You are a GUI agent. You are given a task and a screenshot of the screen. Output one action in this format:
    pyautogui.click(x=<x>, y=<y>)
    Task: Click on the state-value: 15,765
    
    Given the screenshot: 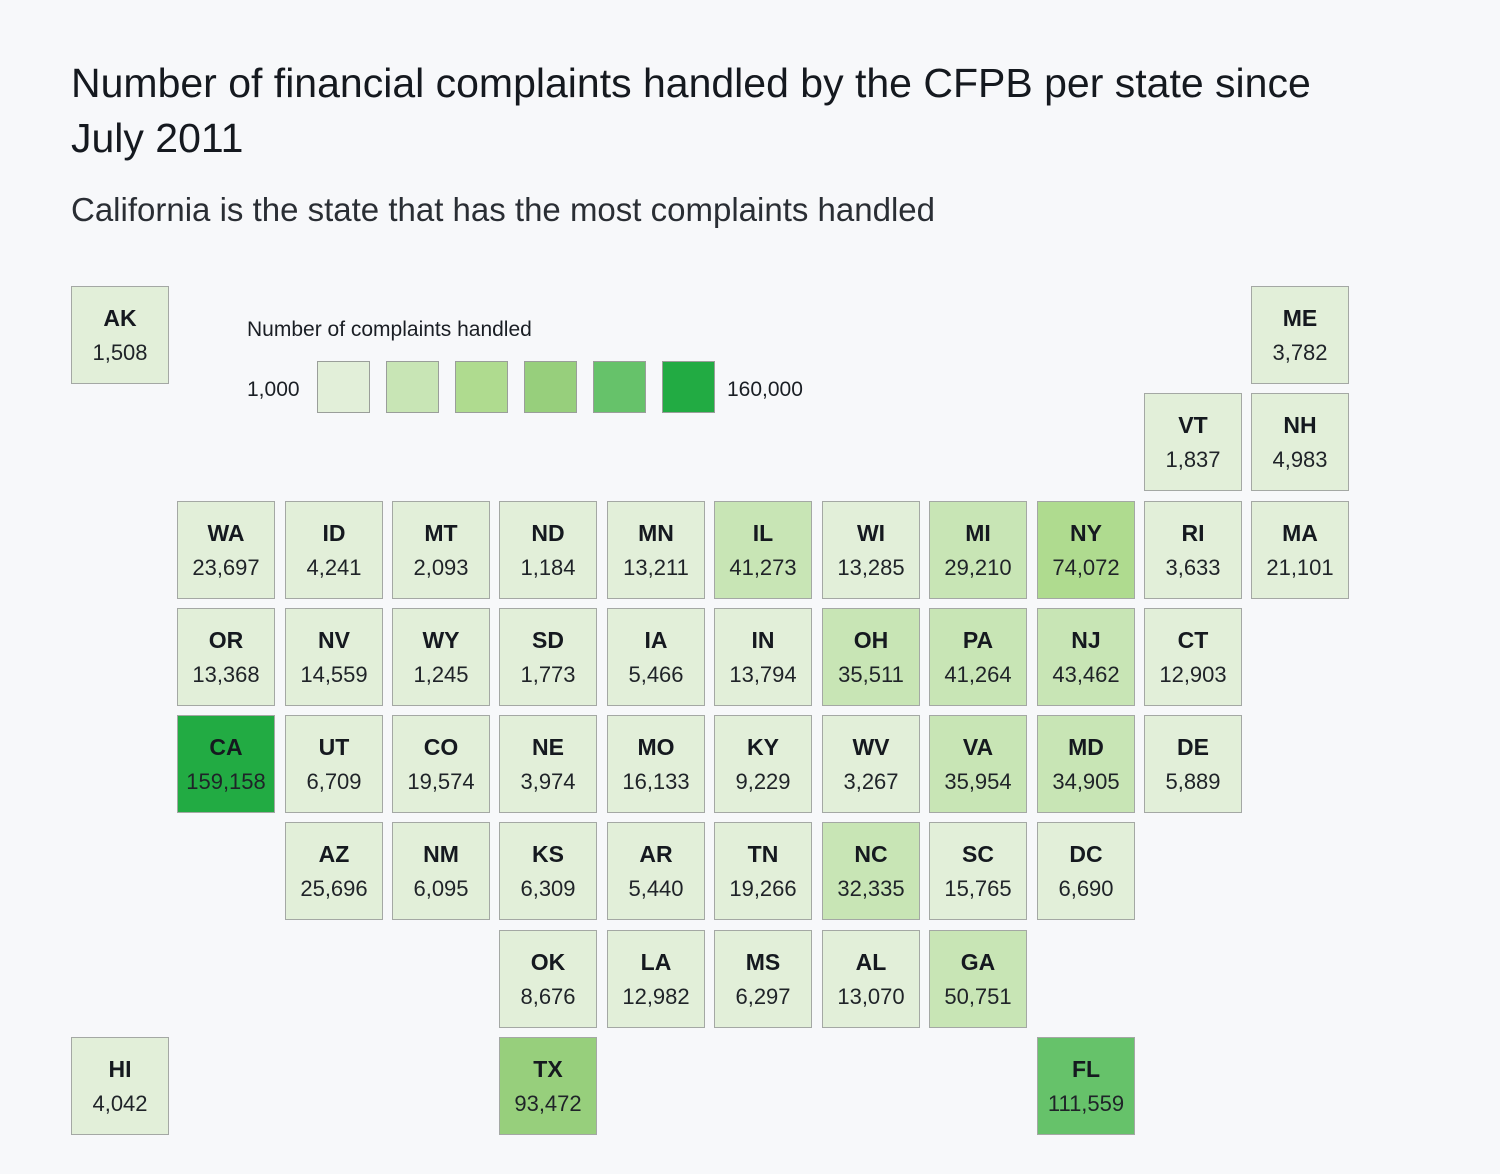 What is the action you would take?
    pyautogui.click(x=978, y=888)
    